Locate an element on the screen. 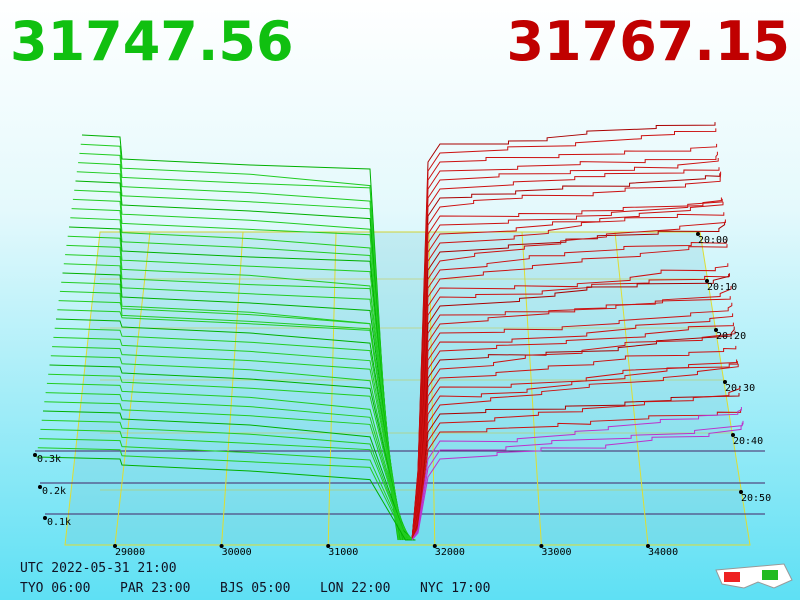  price-label: 31000 is located at coordinates (343, 552).